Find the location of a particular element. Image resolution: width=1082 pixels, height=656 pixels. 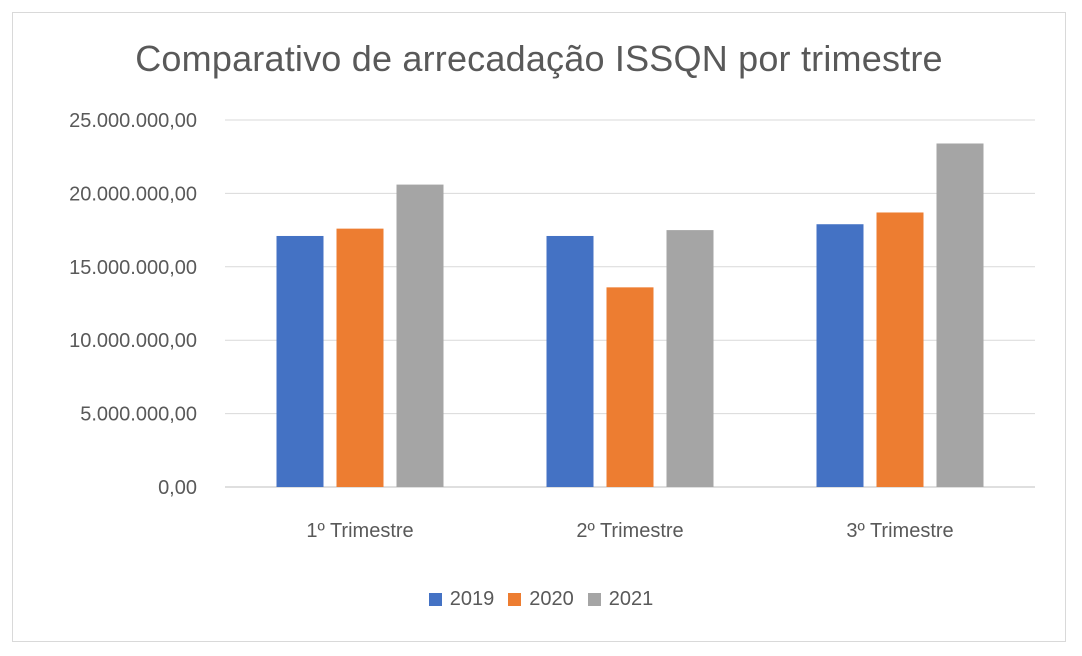

y-tick-label: 20.000.000,00 is located at coordinates (133, 194).